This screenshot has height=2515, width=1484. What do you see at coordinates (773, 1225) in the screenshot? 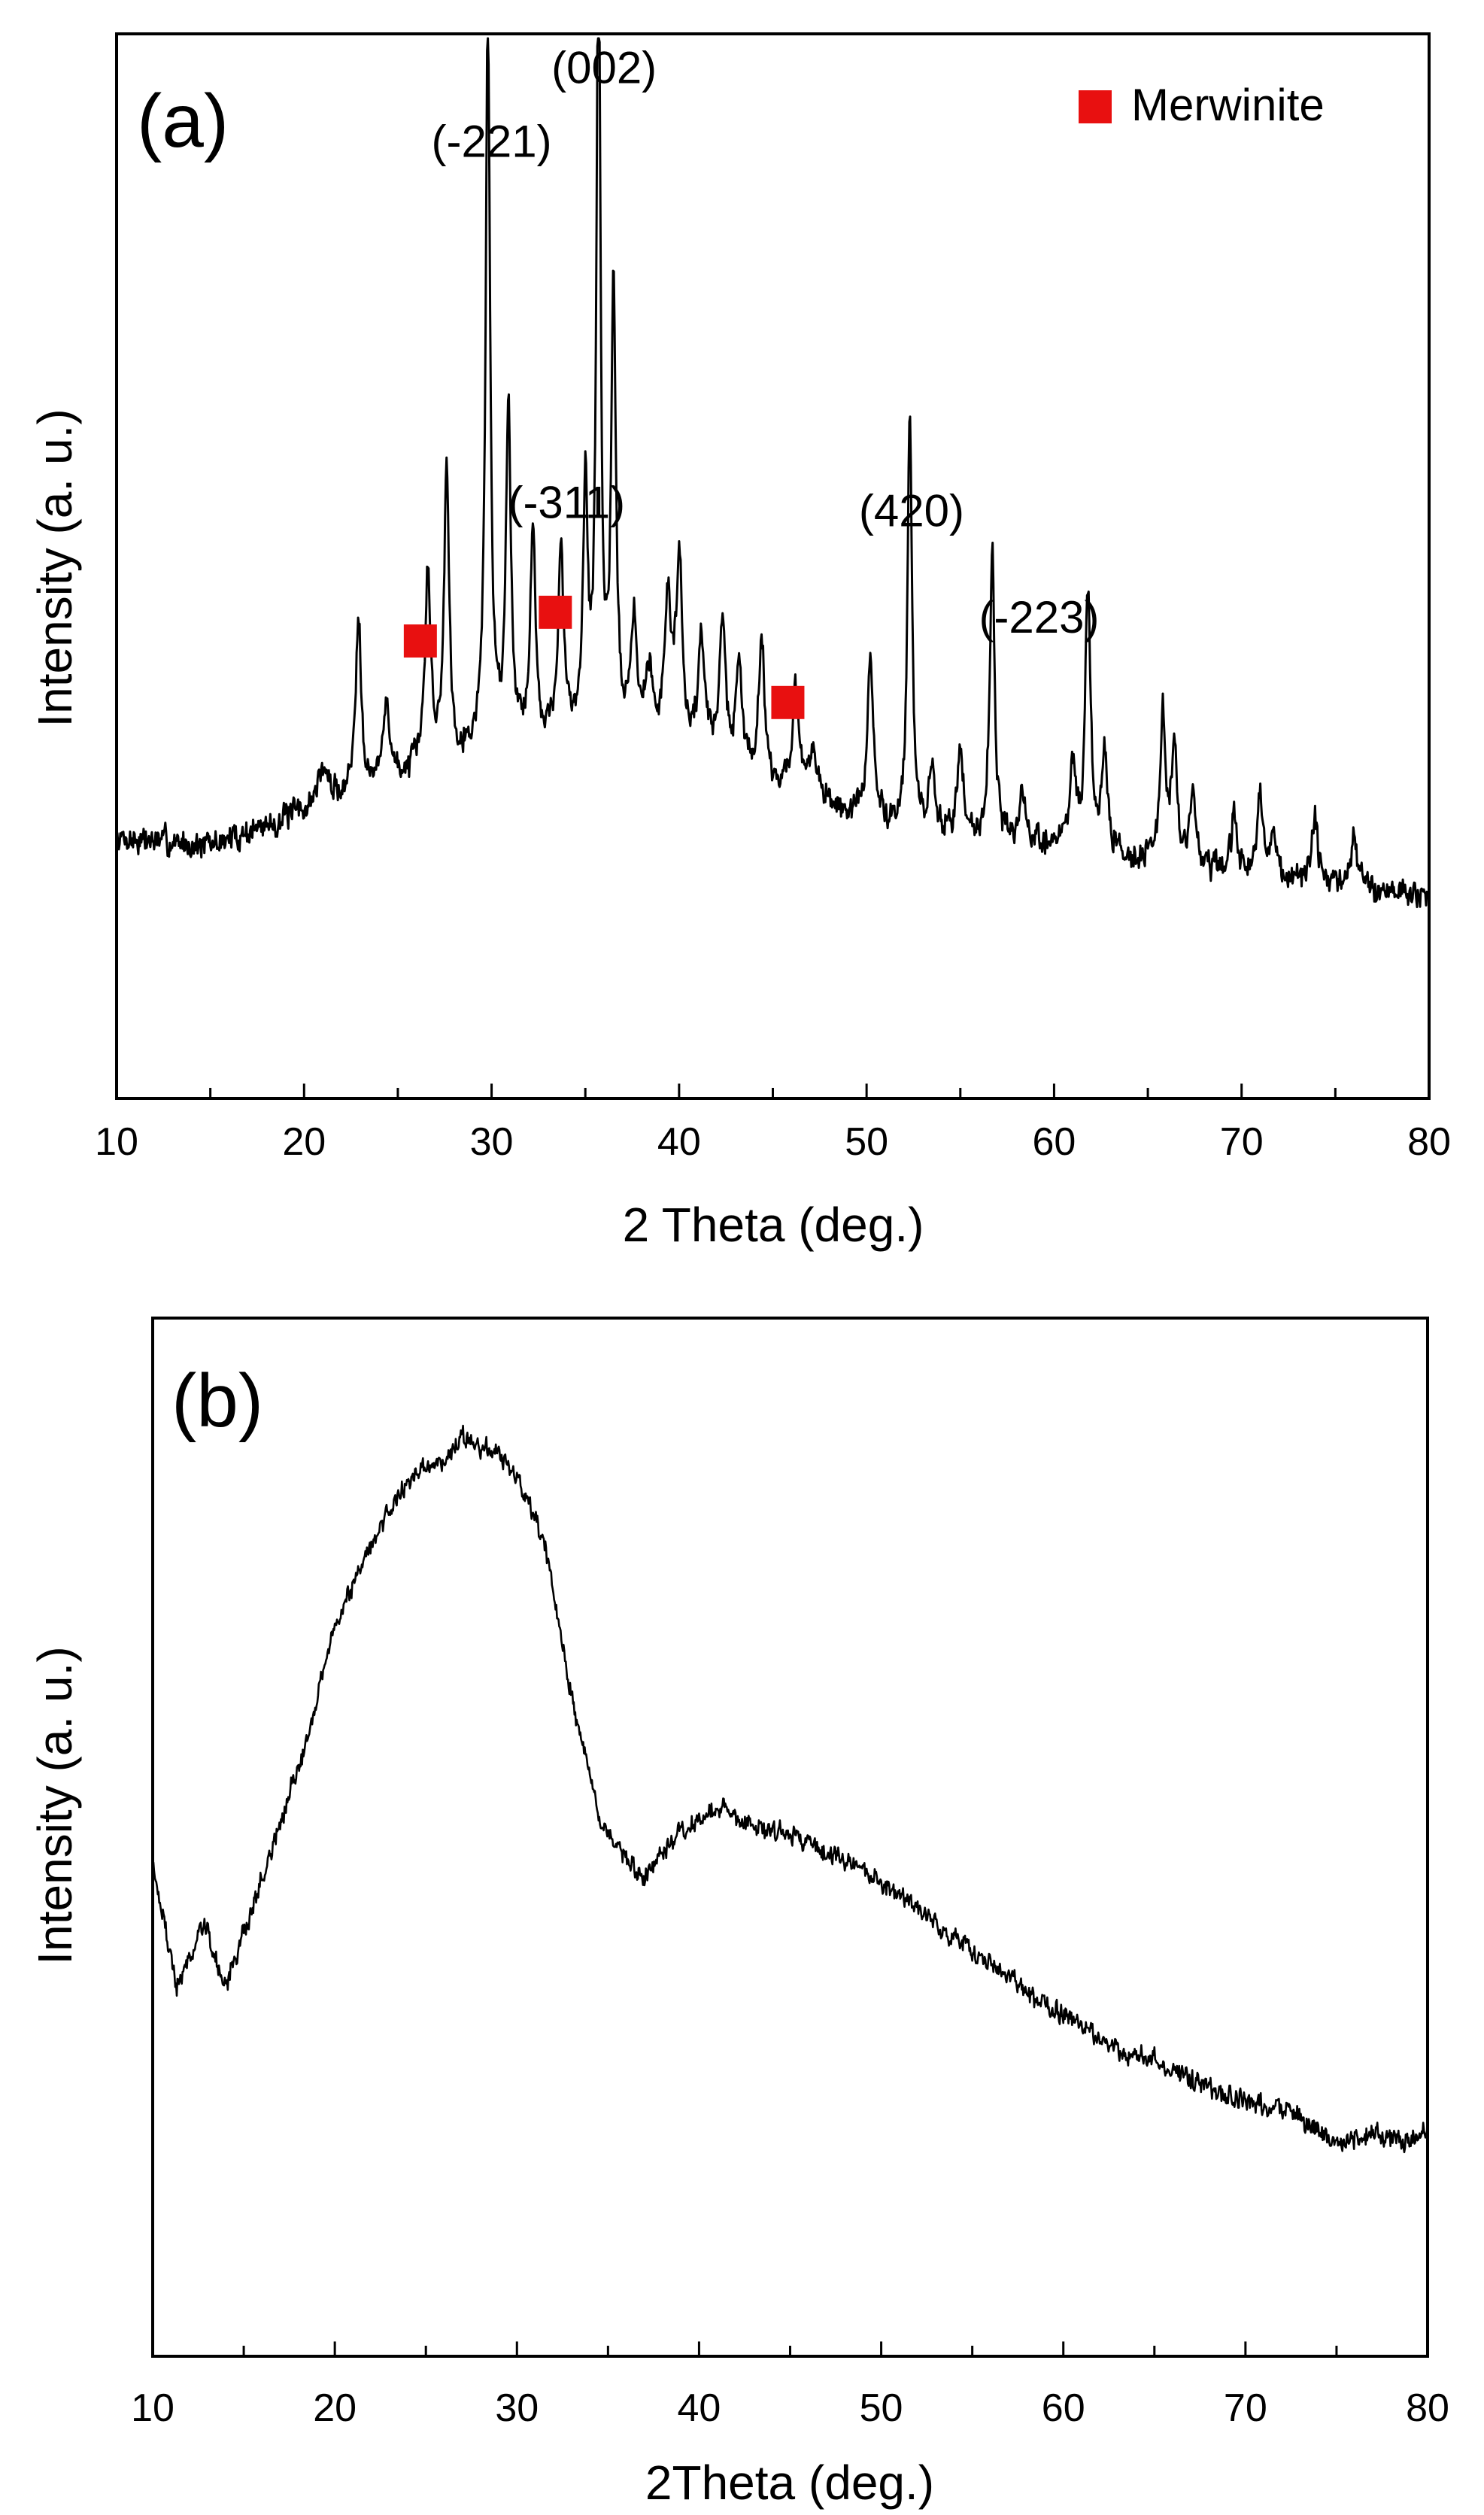
I see `panel-a-x-axis-label: 2 Theta (deg.)` at bounding box center [773, 1225].